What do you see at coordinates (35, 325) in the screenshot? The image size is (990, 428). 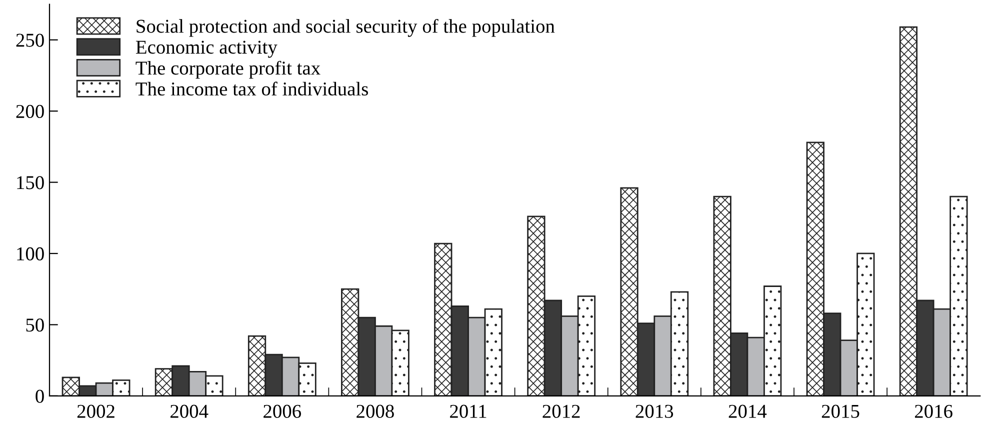 I see `y-tick-label: 50` at bounding box center [35, 325].